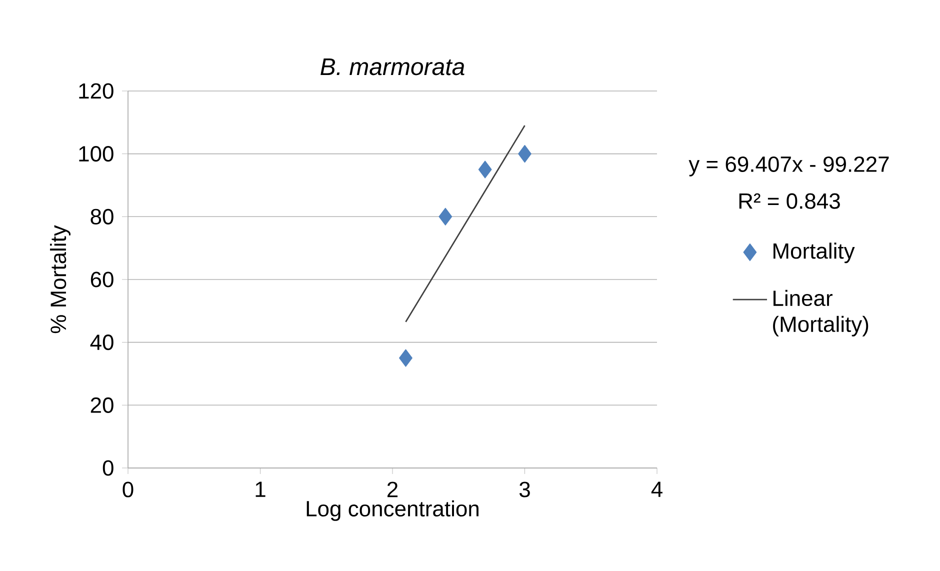  What do you see at coordinates (60, 279) in the screenshot?
I see `y-axis-title: % Mortality` at bounding box center [60, 279].